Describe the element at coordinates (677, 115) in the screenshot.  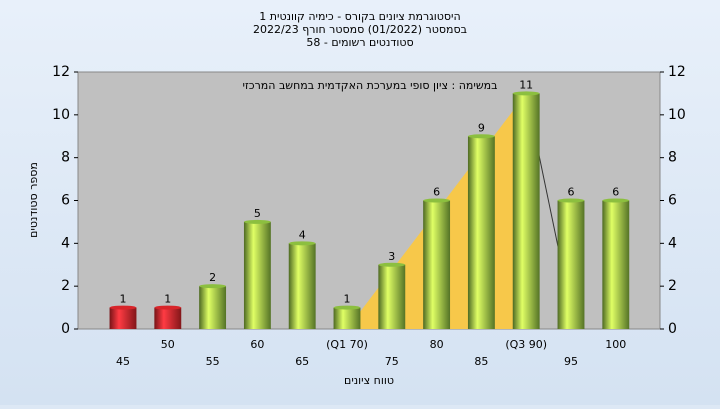
I see `y2-tick-label: 10` at that location.